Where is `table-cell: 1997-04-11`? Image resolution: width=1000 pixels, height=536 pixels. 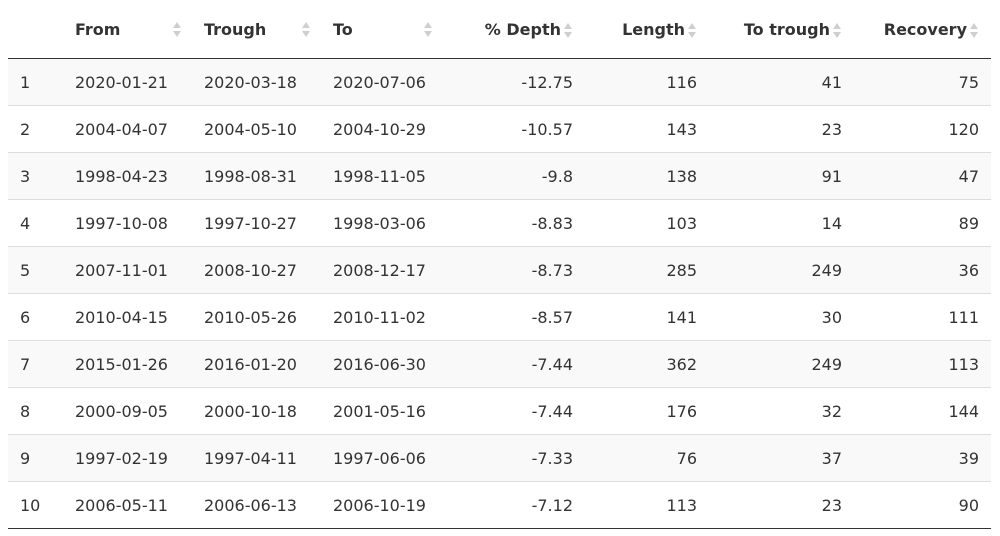 table-cell: 1997-04-11 is located at coordinates (256, 458).